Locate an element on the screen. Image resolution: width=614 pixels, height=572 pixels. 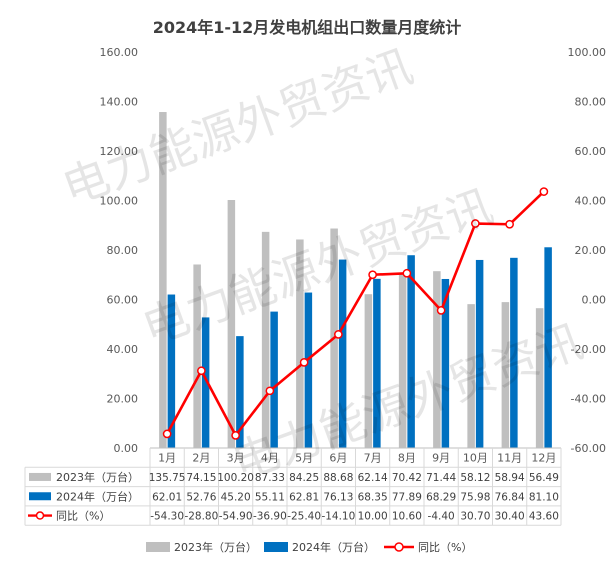
y-axis-tick-label: 160.00 is located at coordinates (119, 52).